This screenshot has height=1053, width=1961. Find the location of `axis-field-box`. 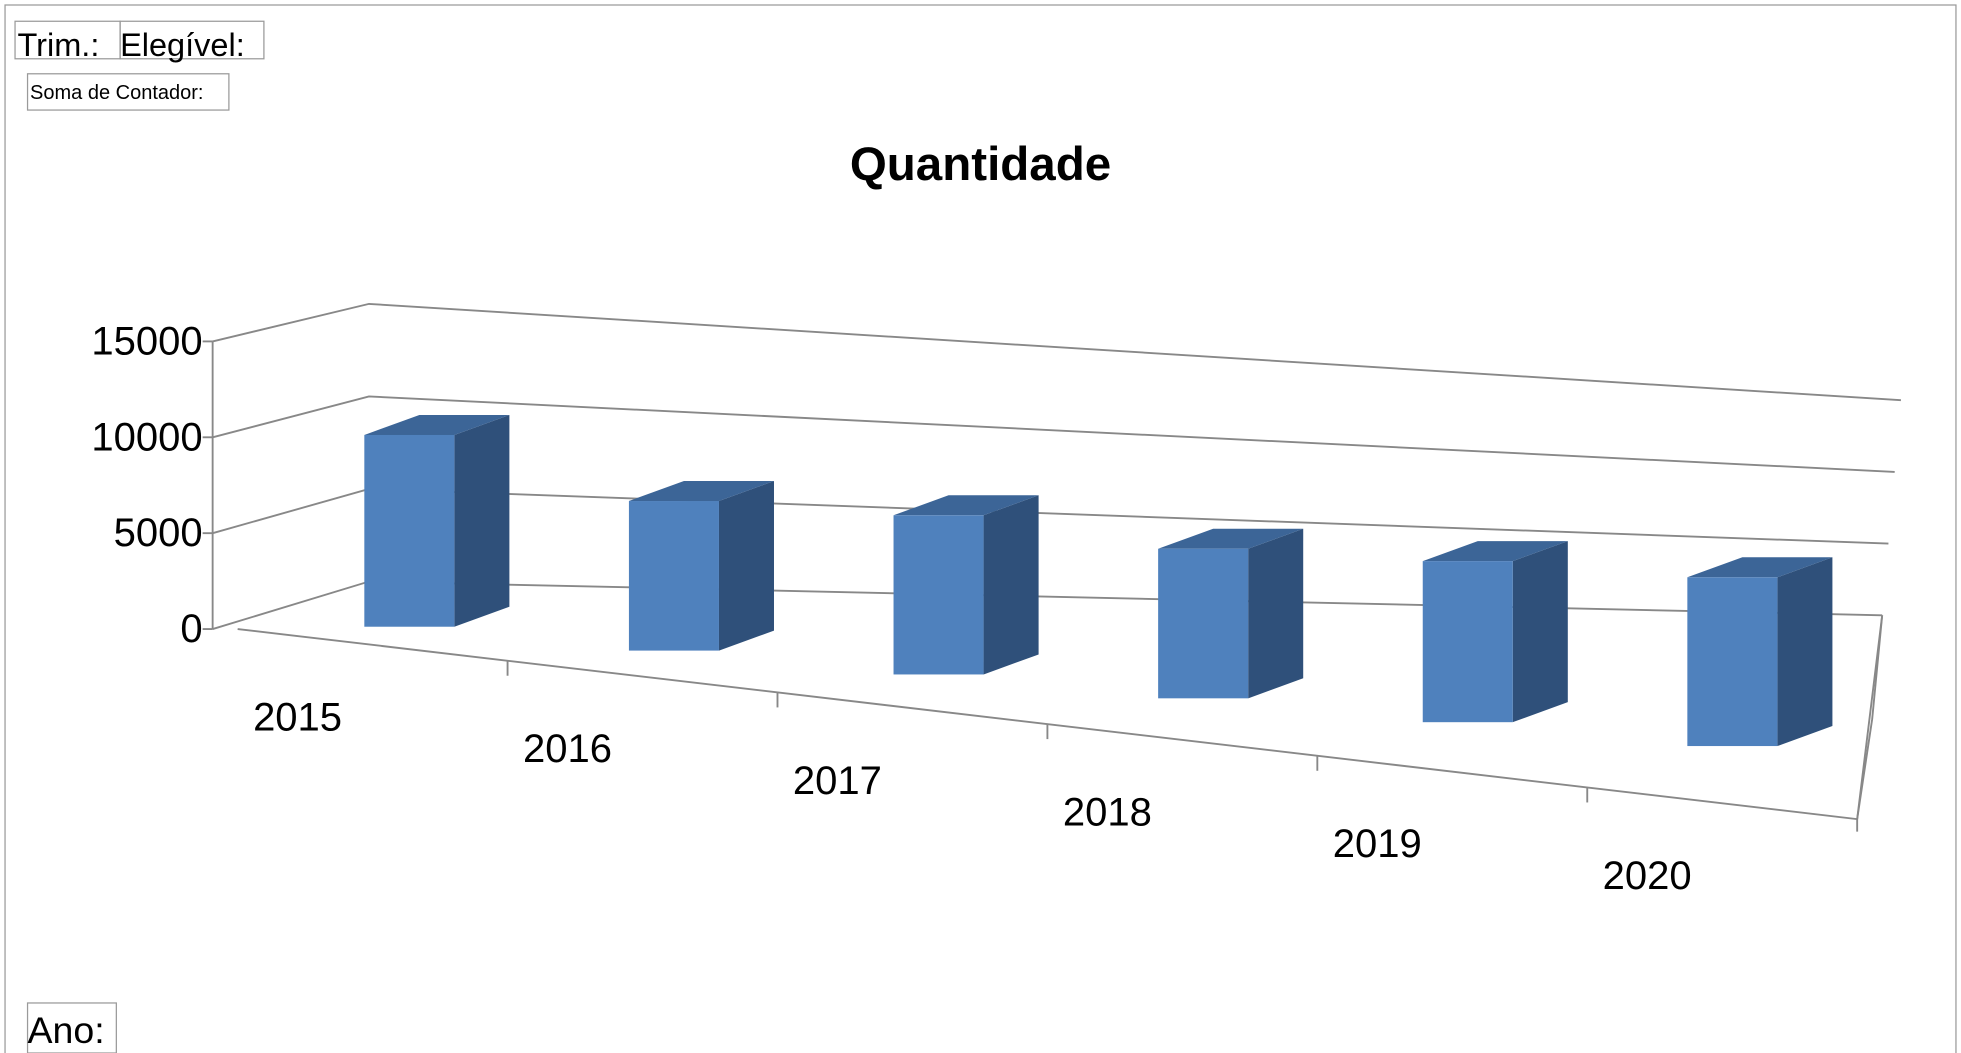

axis-field-box is located at coordinates (71, 1027).